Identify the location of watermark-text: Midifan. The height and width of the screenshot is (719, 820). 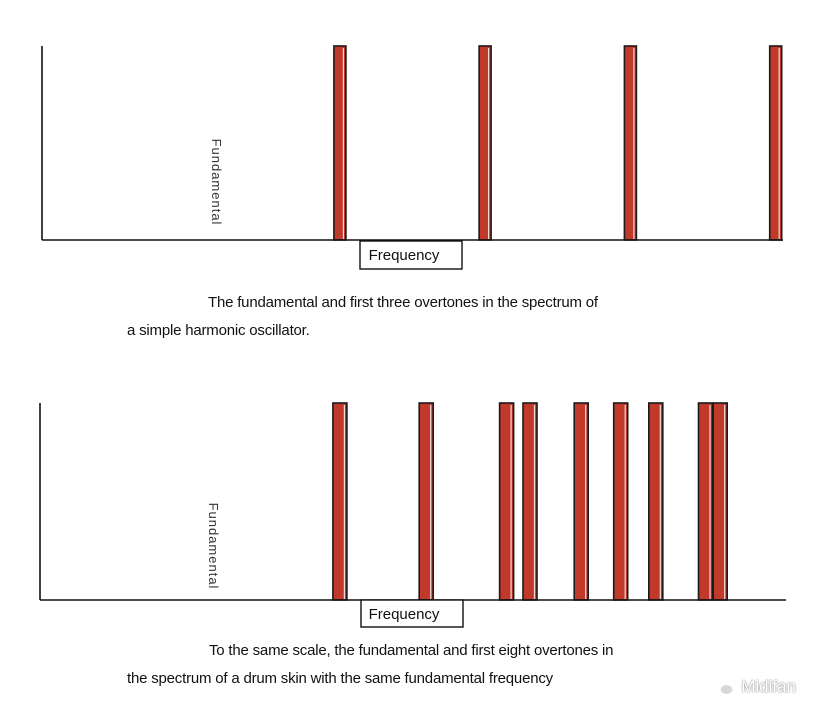
(768, 686).